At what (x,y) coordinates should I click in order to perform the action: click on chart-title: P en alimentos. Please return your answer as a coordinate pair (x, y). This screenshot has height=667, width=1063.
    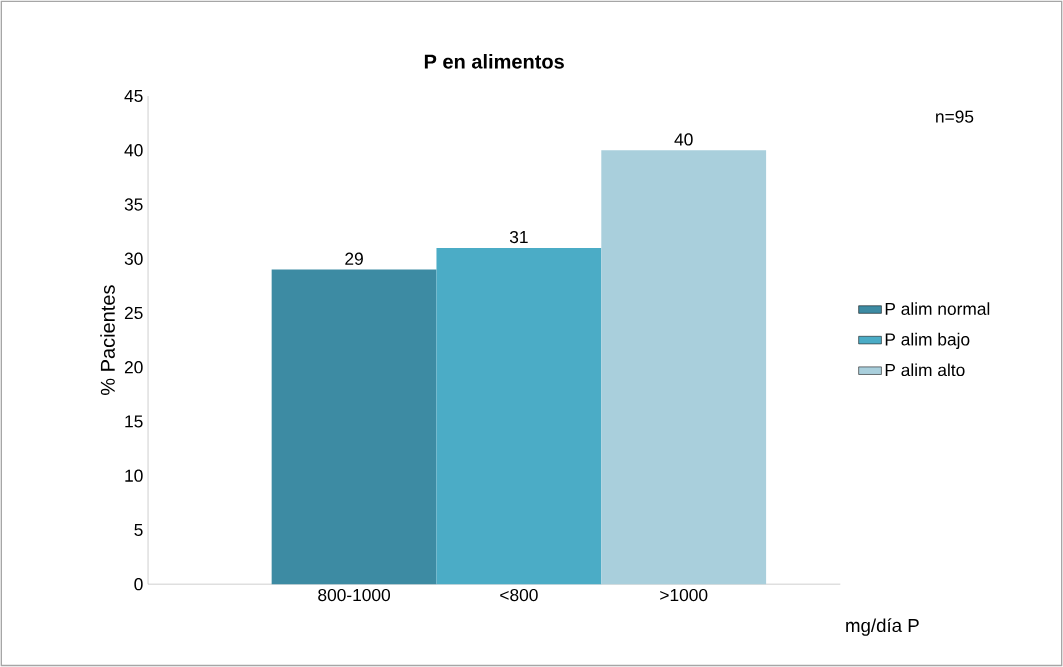
    Looking at the image, I should click on (494, 61).